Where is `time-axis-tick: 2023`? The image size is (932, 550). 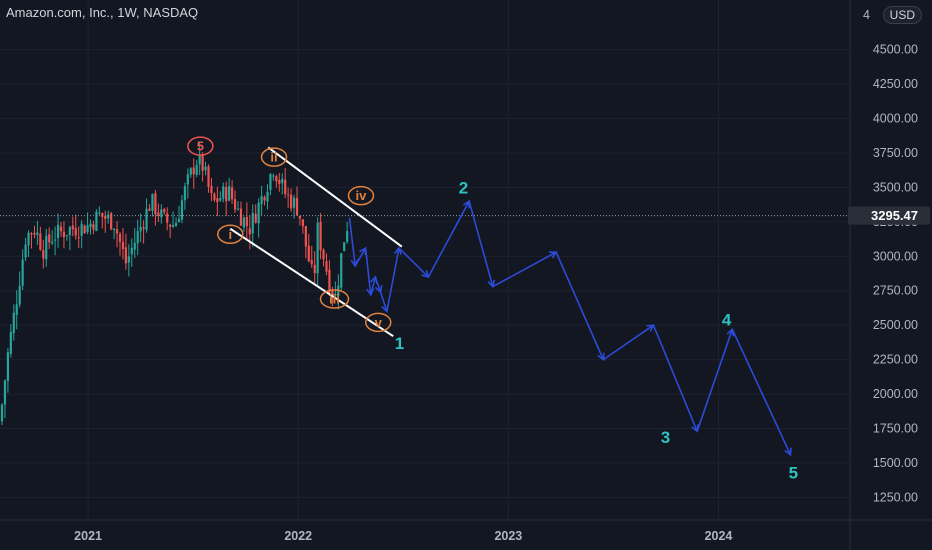
time-axis-tick: 2023 is located at coordinates (508, 536).